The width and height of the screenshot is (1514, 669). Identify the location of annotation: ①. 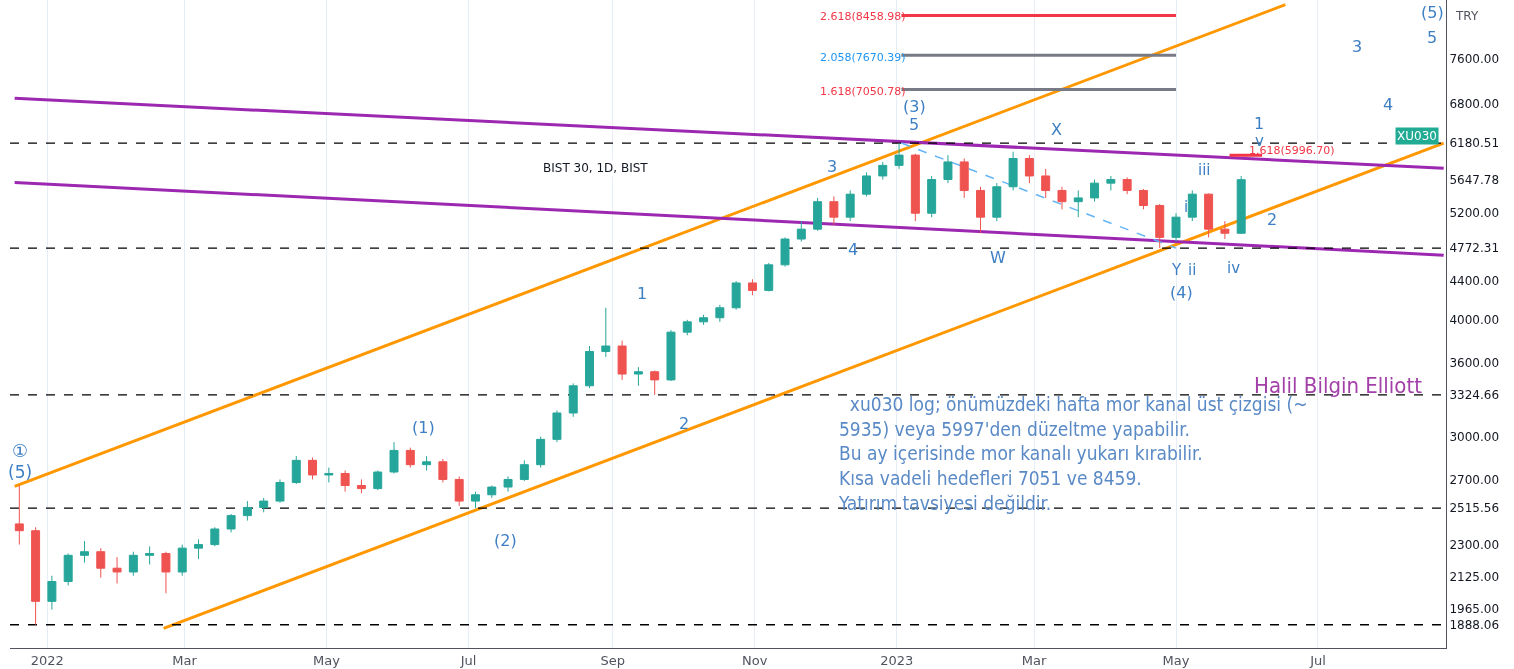
(20, 450).